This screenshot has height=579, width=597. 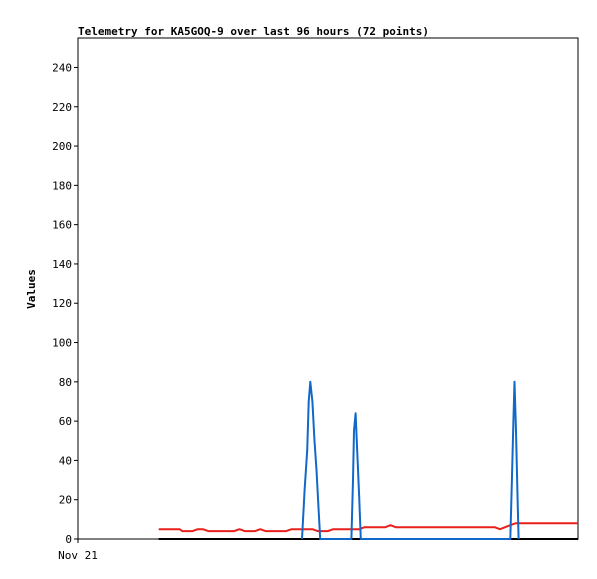 What do you see at coordinates (368, 527) in the screenshot?
I see `series-line-red` at bounding box center [368, 527].